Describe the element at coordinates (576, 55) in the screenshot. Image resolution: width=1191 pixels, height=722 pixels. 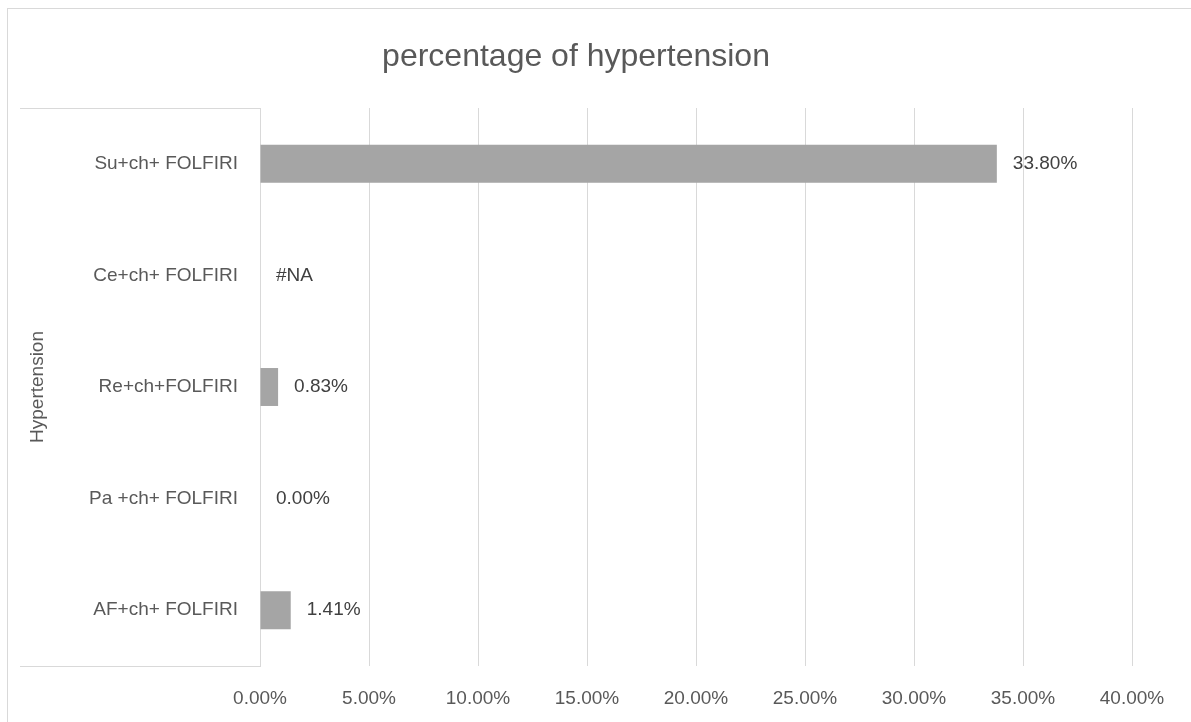
I see `chart-title: percentage of hypertension` at that location.